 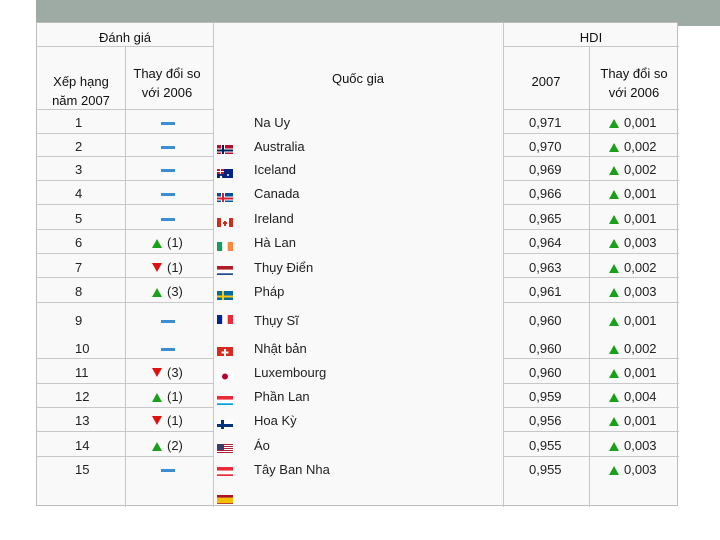 What do you see at coordinates (79, 169) in the screenshot?
I see `rank-cell: 3` at bounding box center [79, 169].